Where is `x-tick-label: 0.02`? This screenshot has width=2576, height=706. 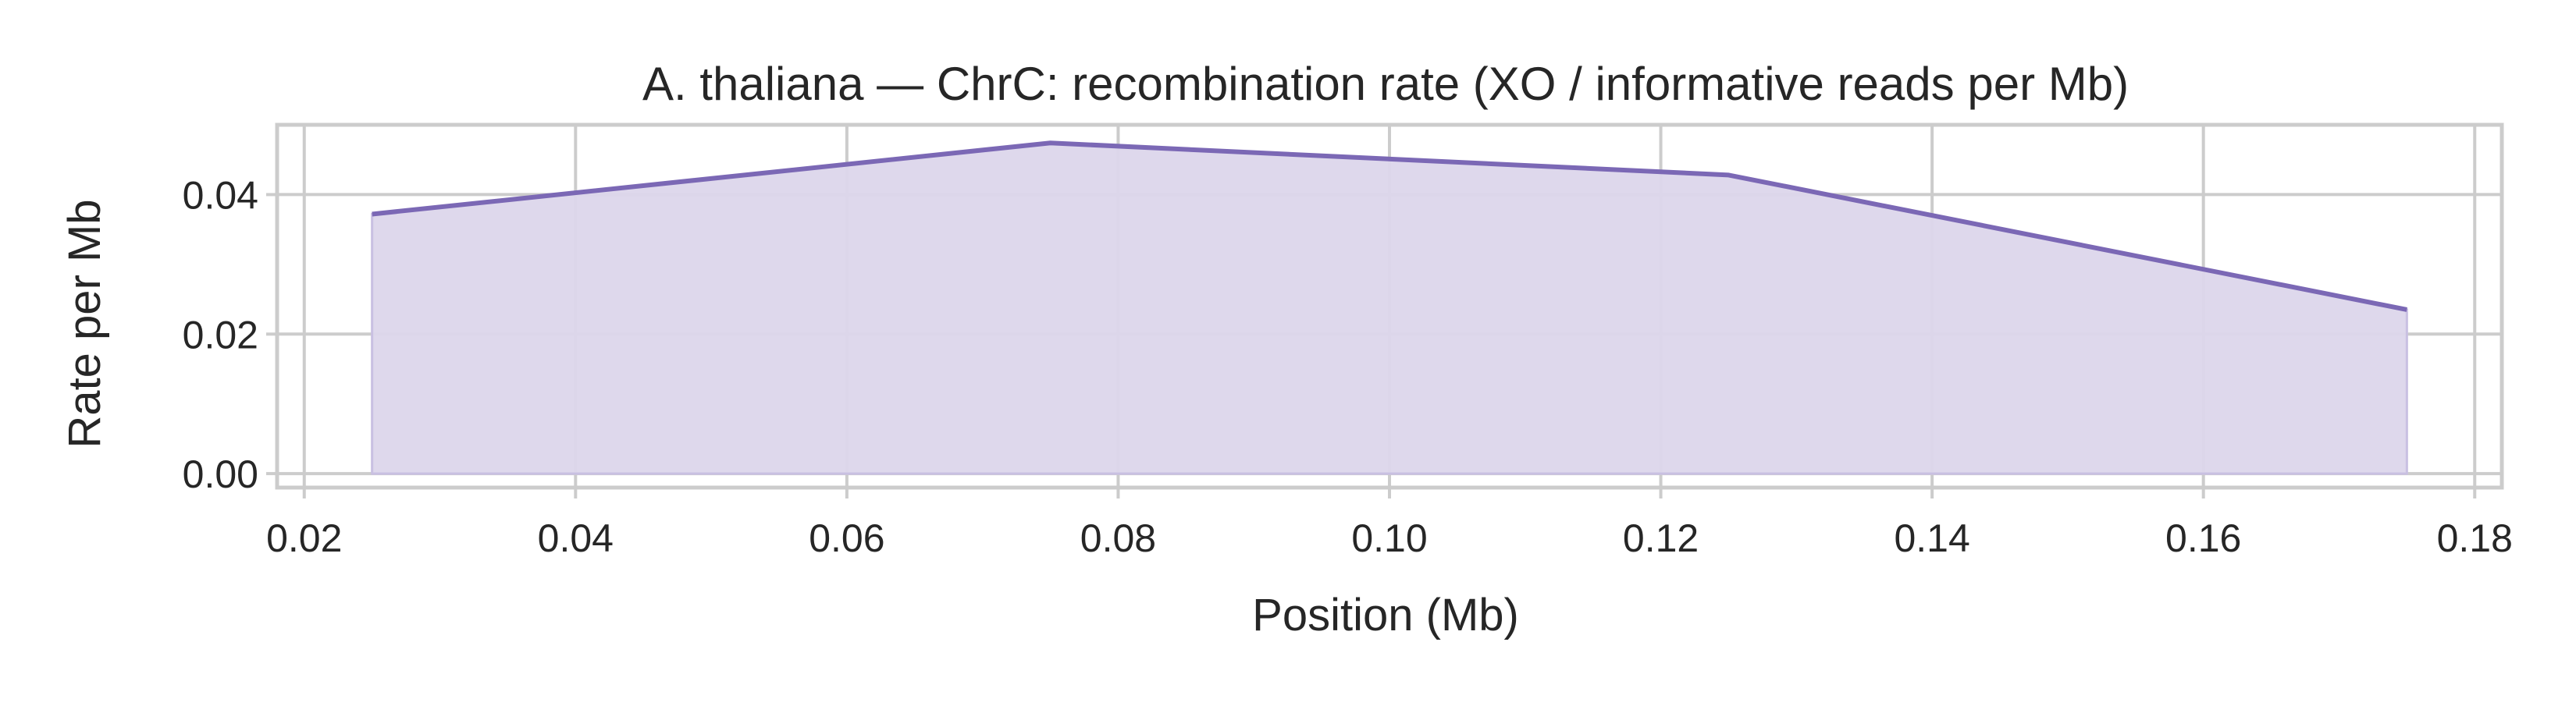 x-tick-label: 0.02 is located at coordinates (304, 538).